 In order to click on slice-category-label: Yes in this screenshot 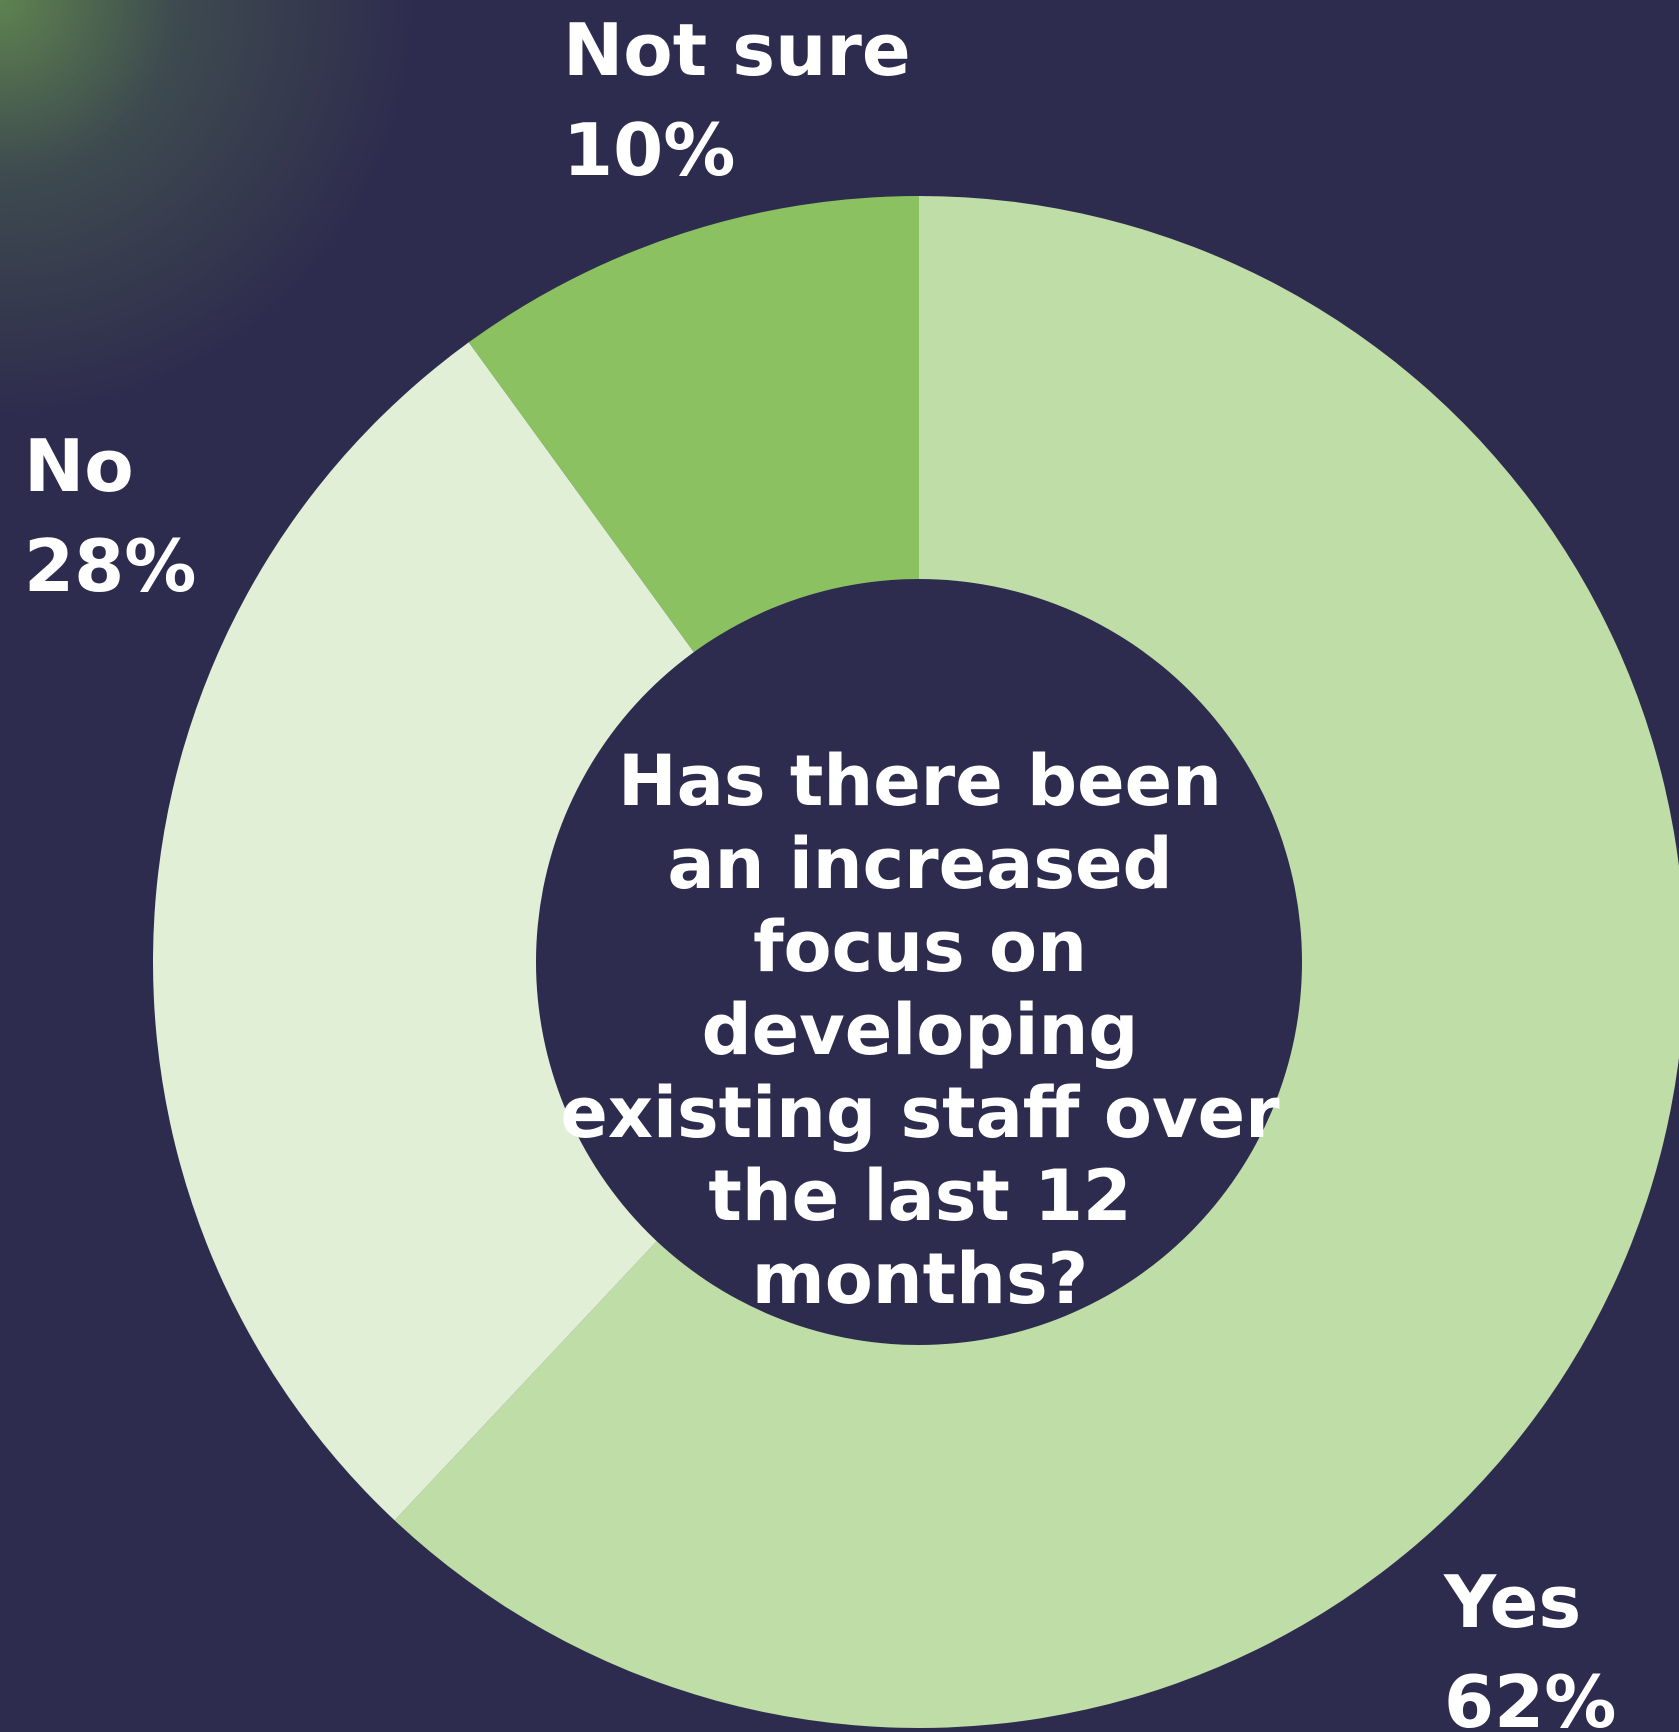, I will do `click(1513, 1602)`.